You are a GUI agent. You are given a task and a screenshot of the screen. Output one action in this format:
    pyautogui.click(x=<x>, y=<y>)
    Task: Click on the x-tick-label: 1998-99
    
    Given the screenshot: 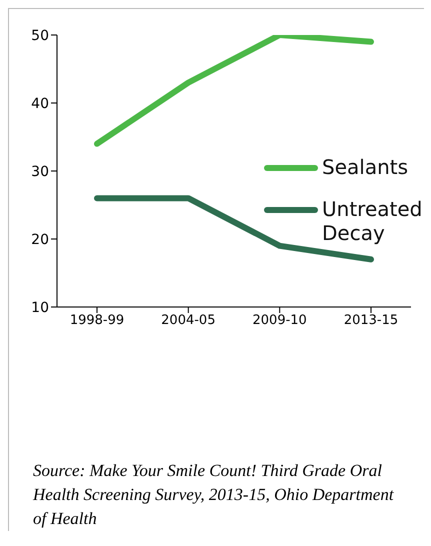 What is the action you would take?
    pyautogui.click(x=97, y=320)
    